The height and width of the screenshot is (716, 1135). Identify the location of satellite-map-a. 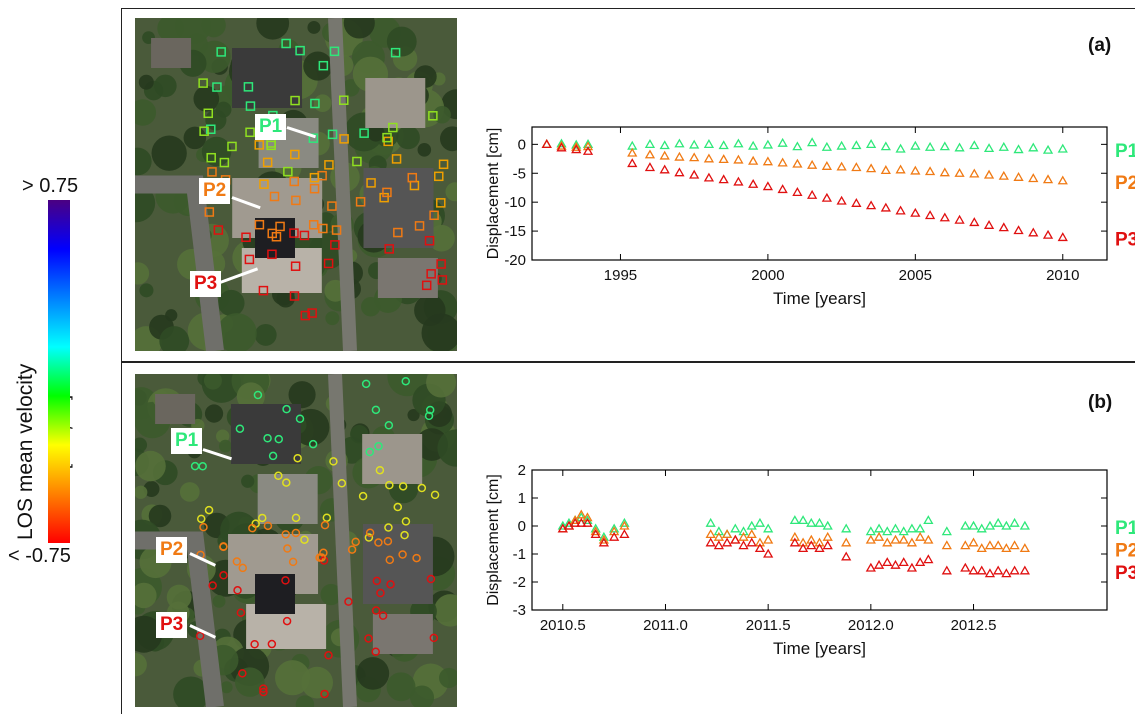
(296, 184).